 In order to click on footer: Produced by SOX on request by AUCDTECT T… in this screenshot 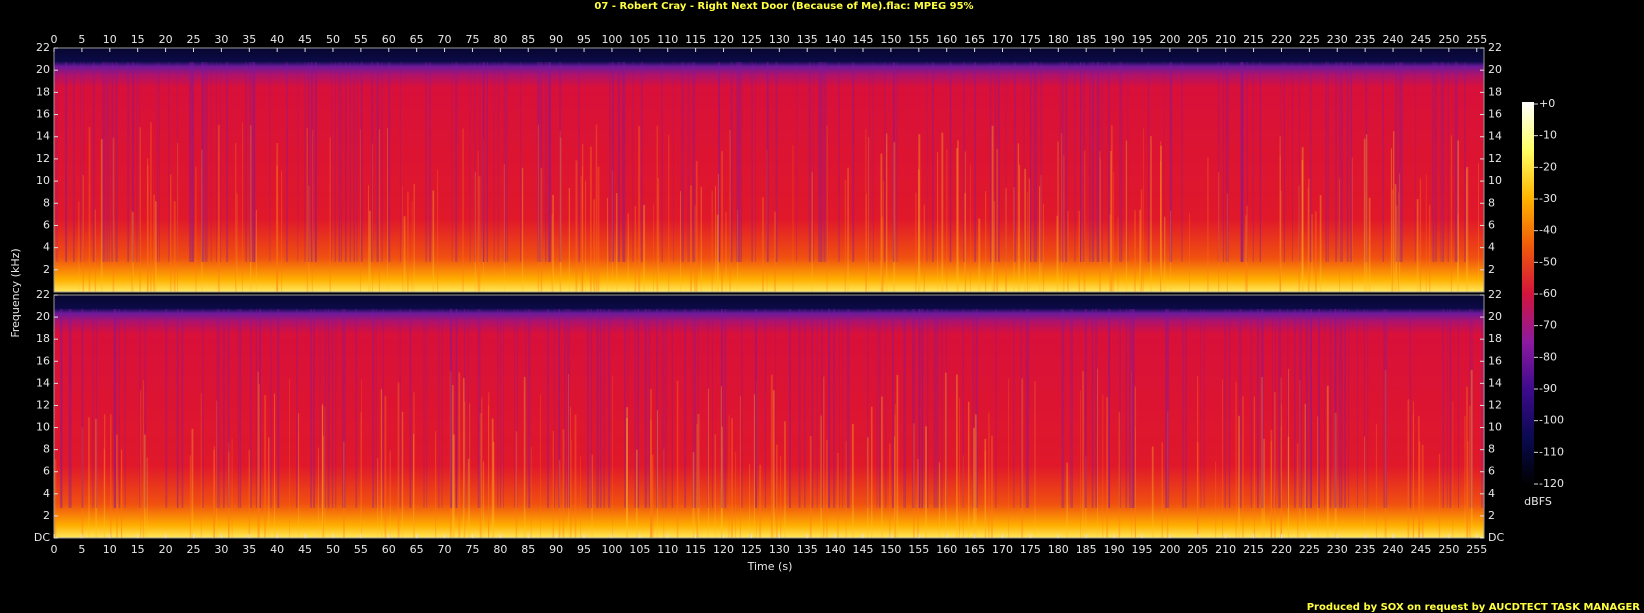, I will do `click(1474, 607)`.